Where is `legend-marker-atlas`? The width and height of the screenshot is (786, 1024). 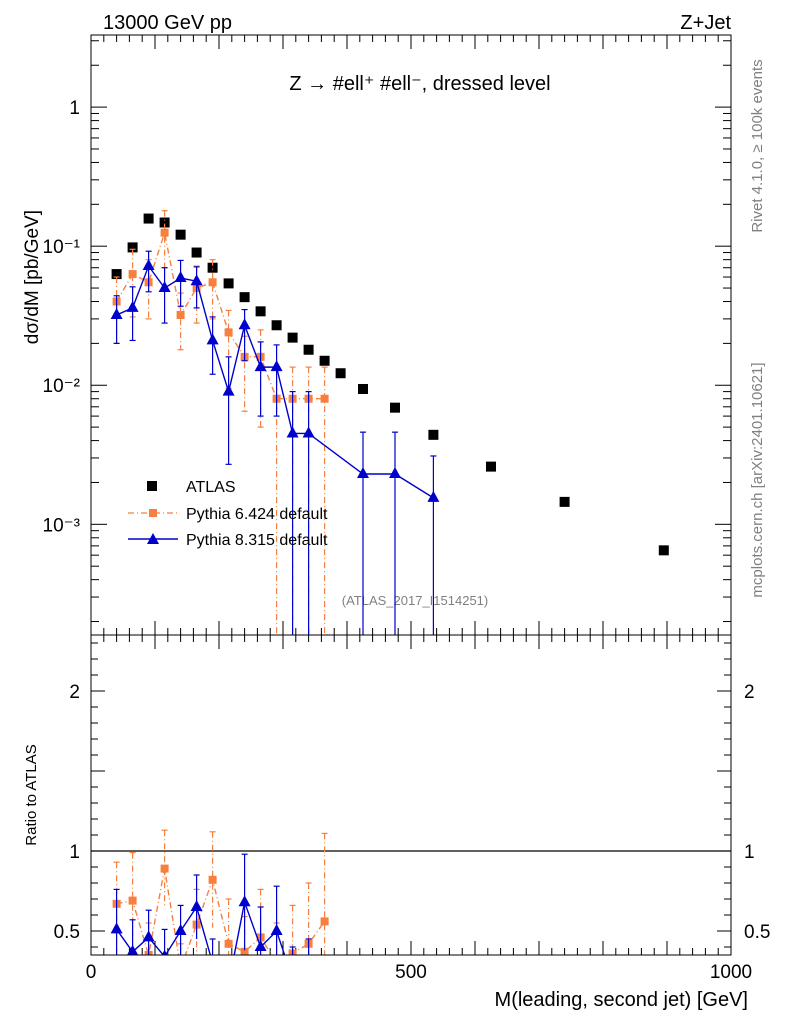 legend-marker-atlas is located at coordinates (152, 486).